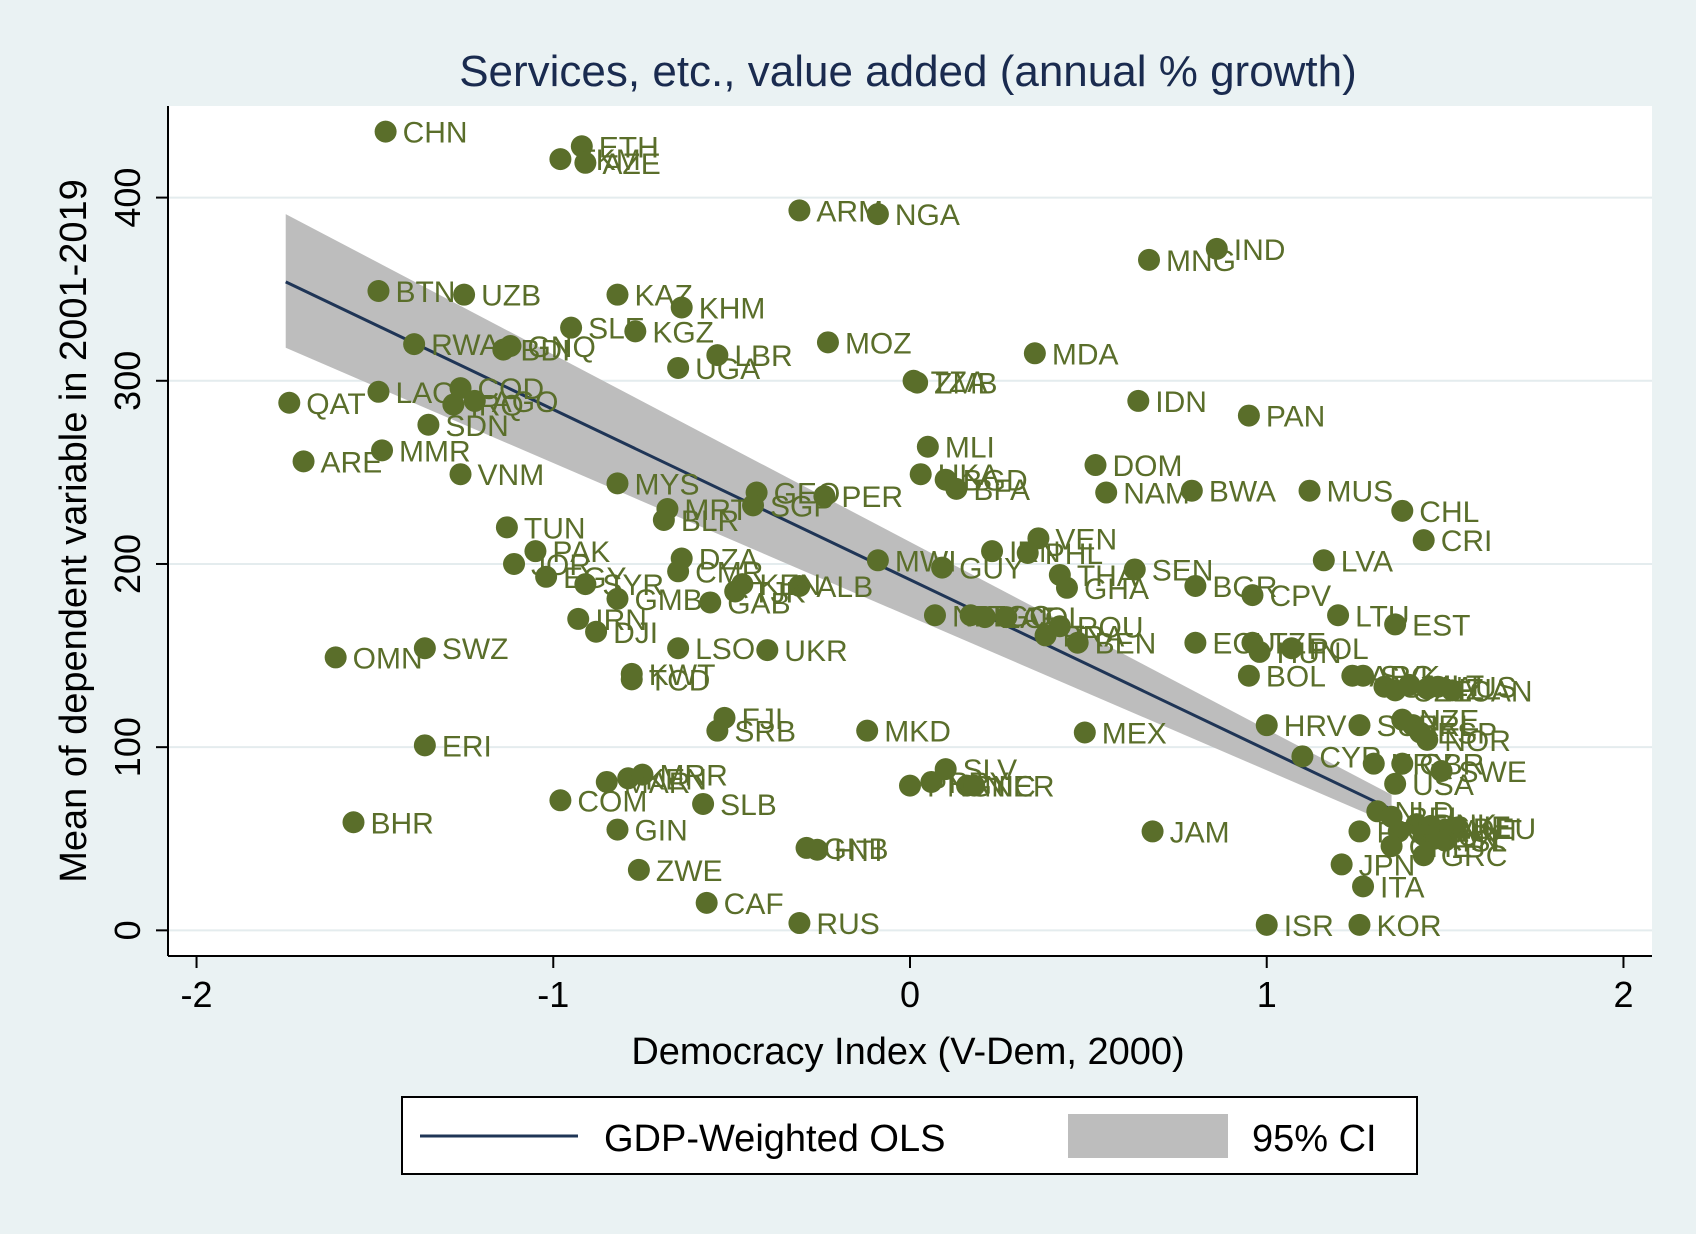 This screenshot has width=1696, height=1234. Describe the element at coordinates (909, 1135) in the screenshot. I see `legend: GDP-Weighted OLS 95% CI` at that location.